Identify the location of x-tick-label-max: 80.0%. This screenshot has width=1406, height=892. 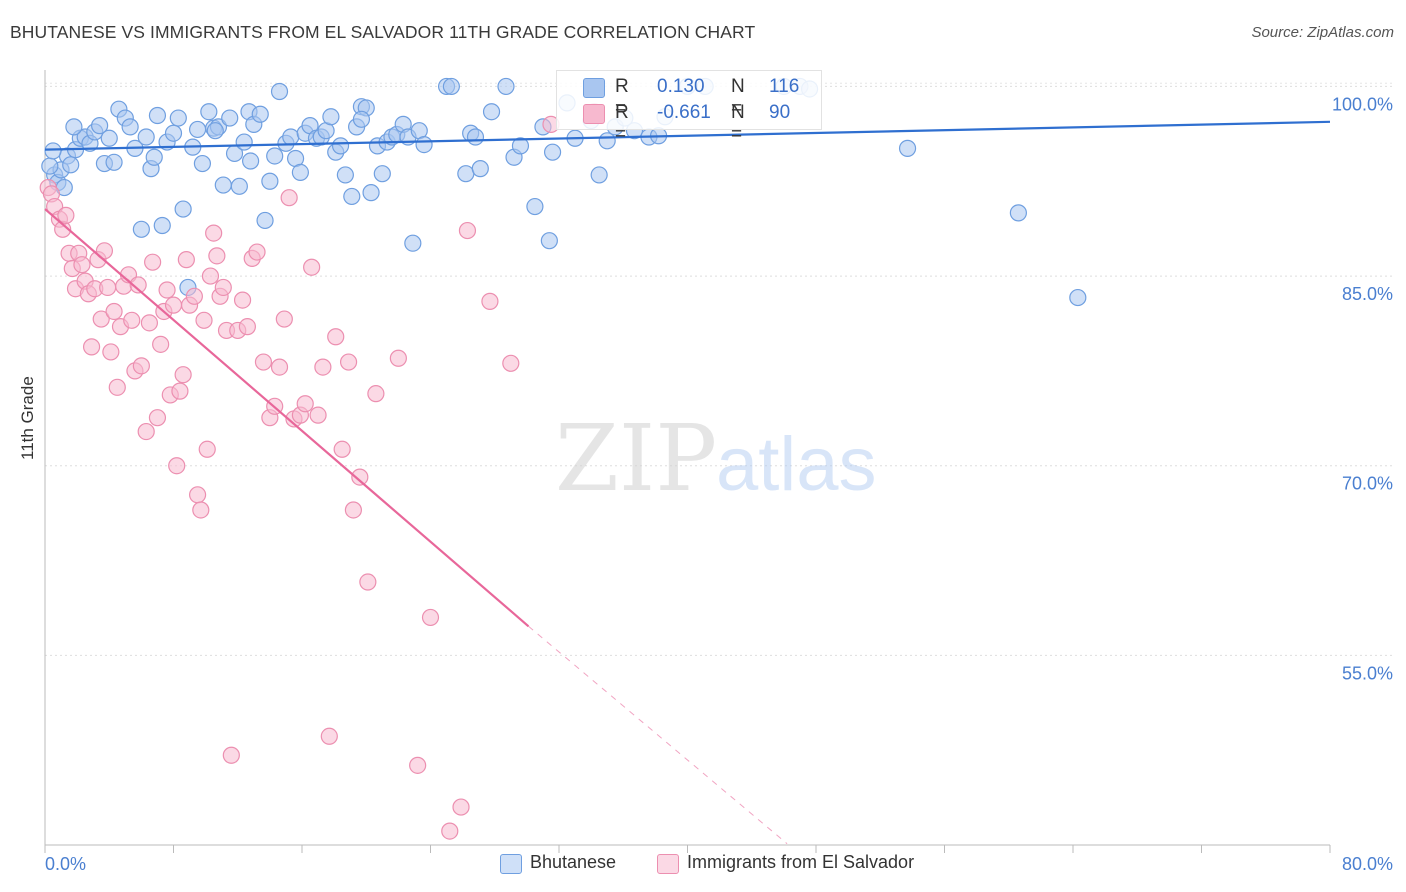
(1367, 864).